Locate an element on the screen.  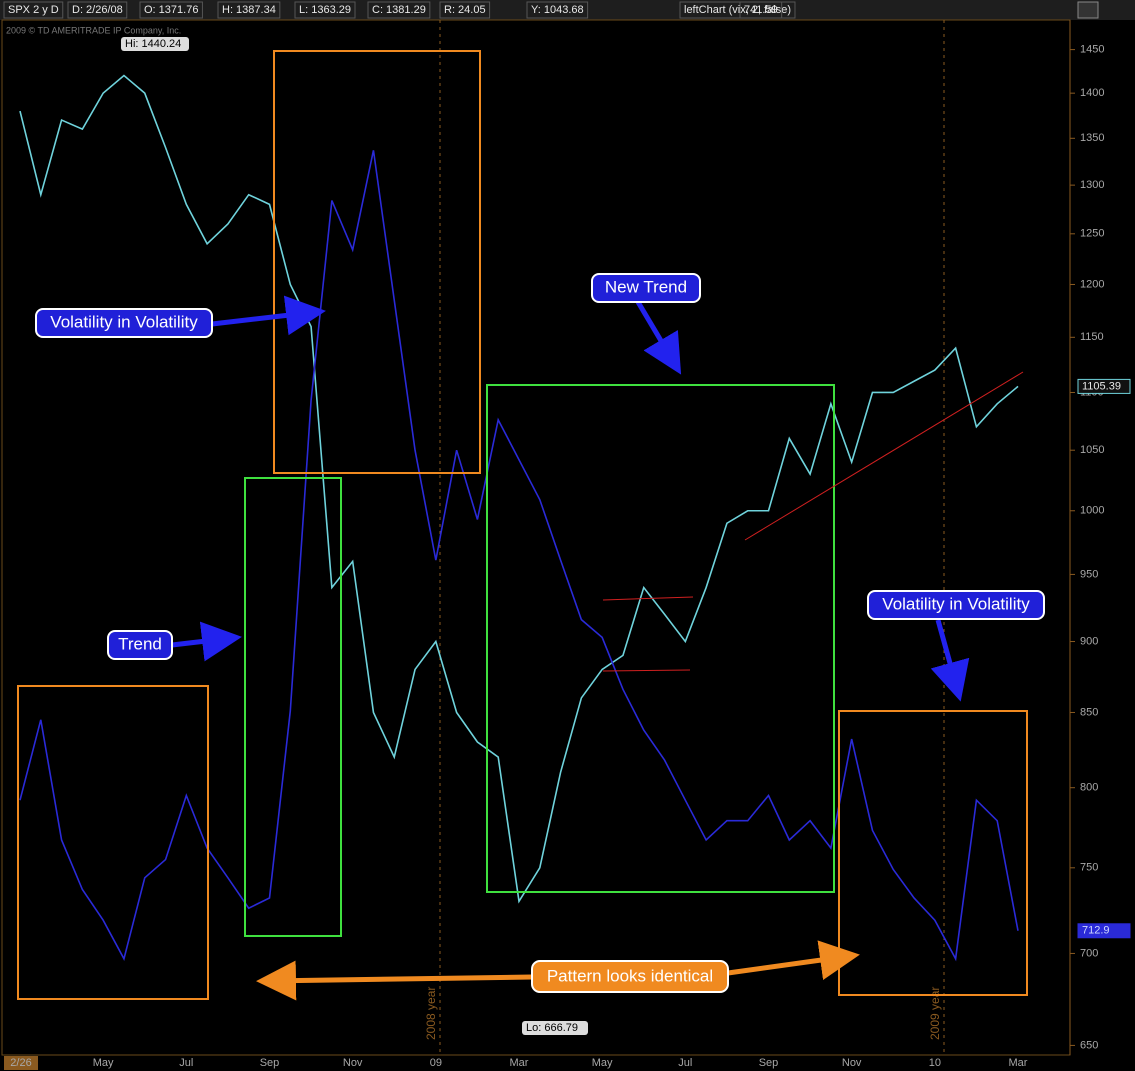
copyright: 2009 © TD AMERITRADE IP Company, Inc. is located at coordinates (93, 30).